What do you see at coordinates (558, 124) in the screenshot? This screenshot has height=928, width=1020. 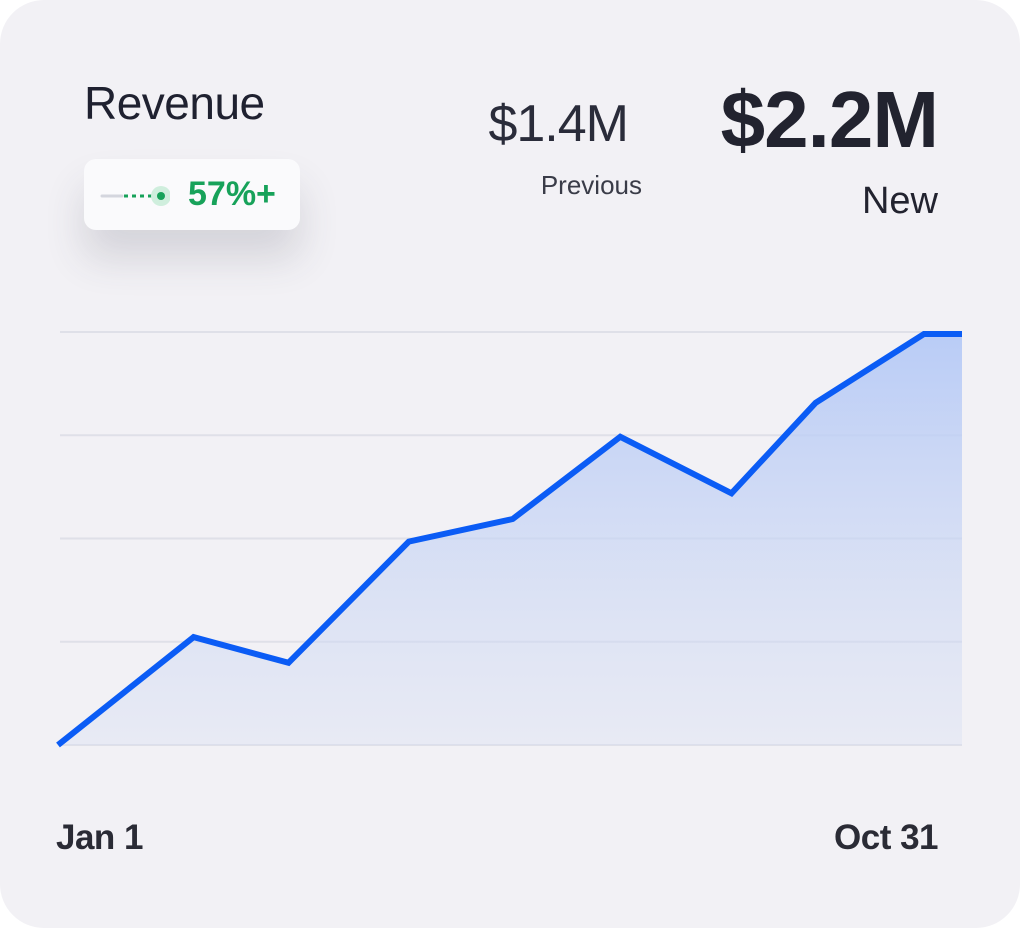 I see `previous-value: $1.4M` at bounding box center [558, 124].